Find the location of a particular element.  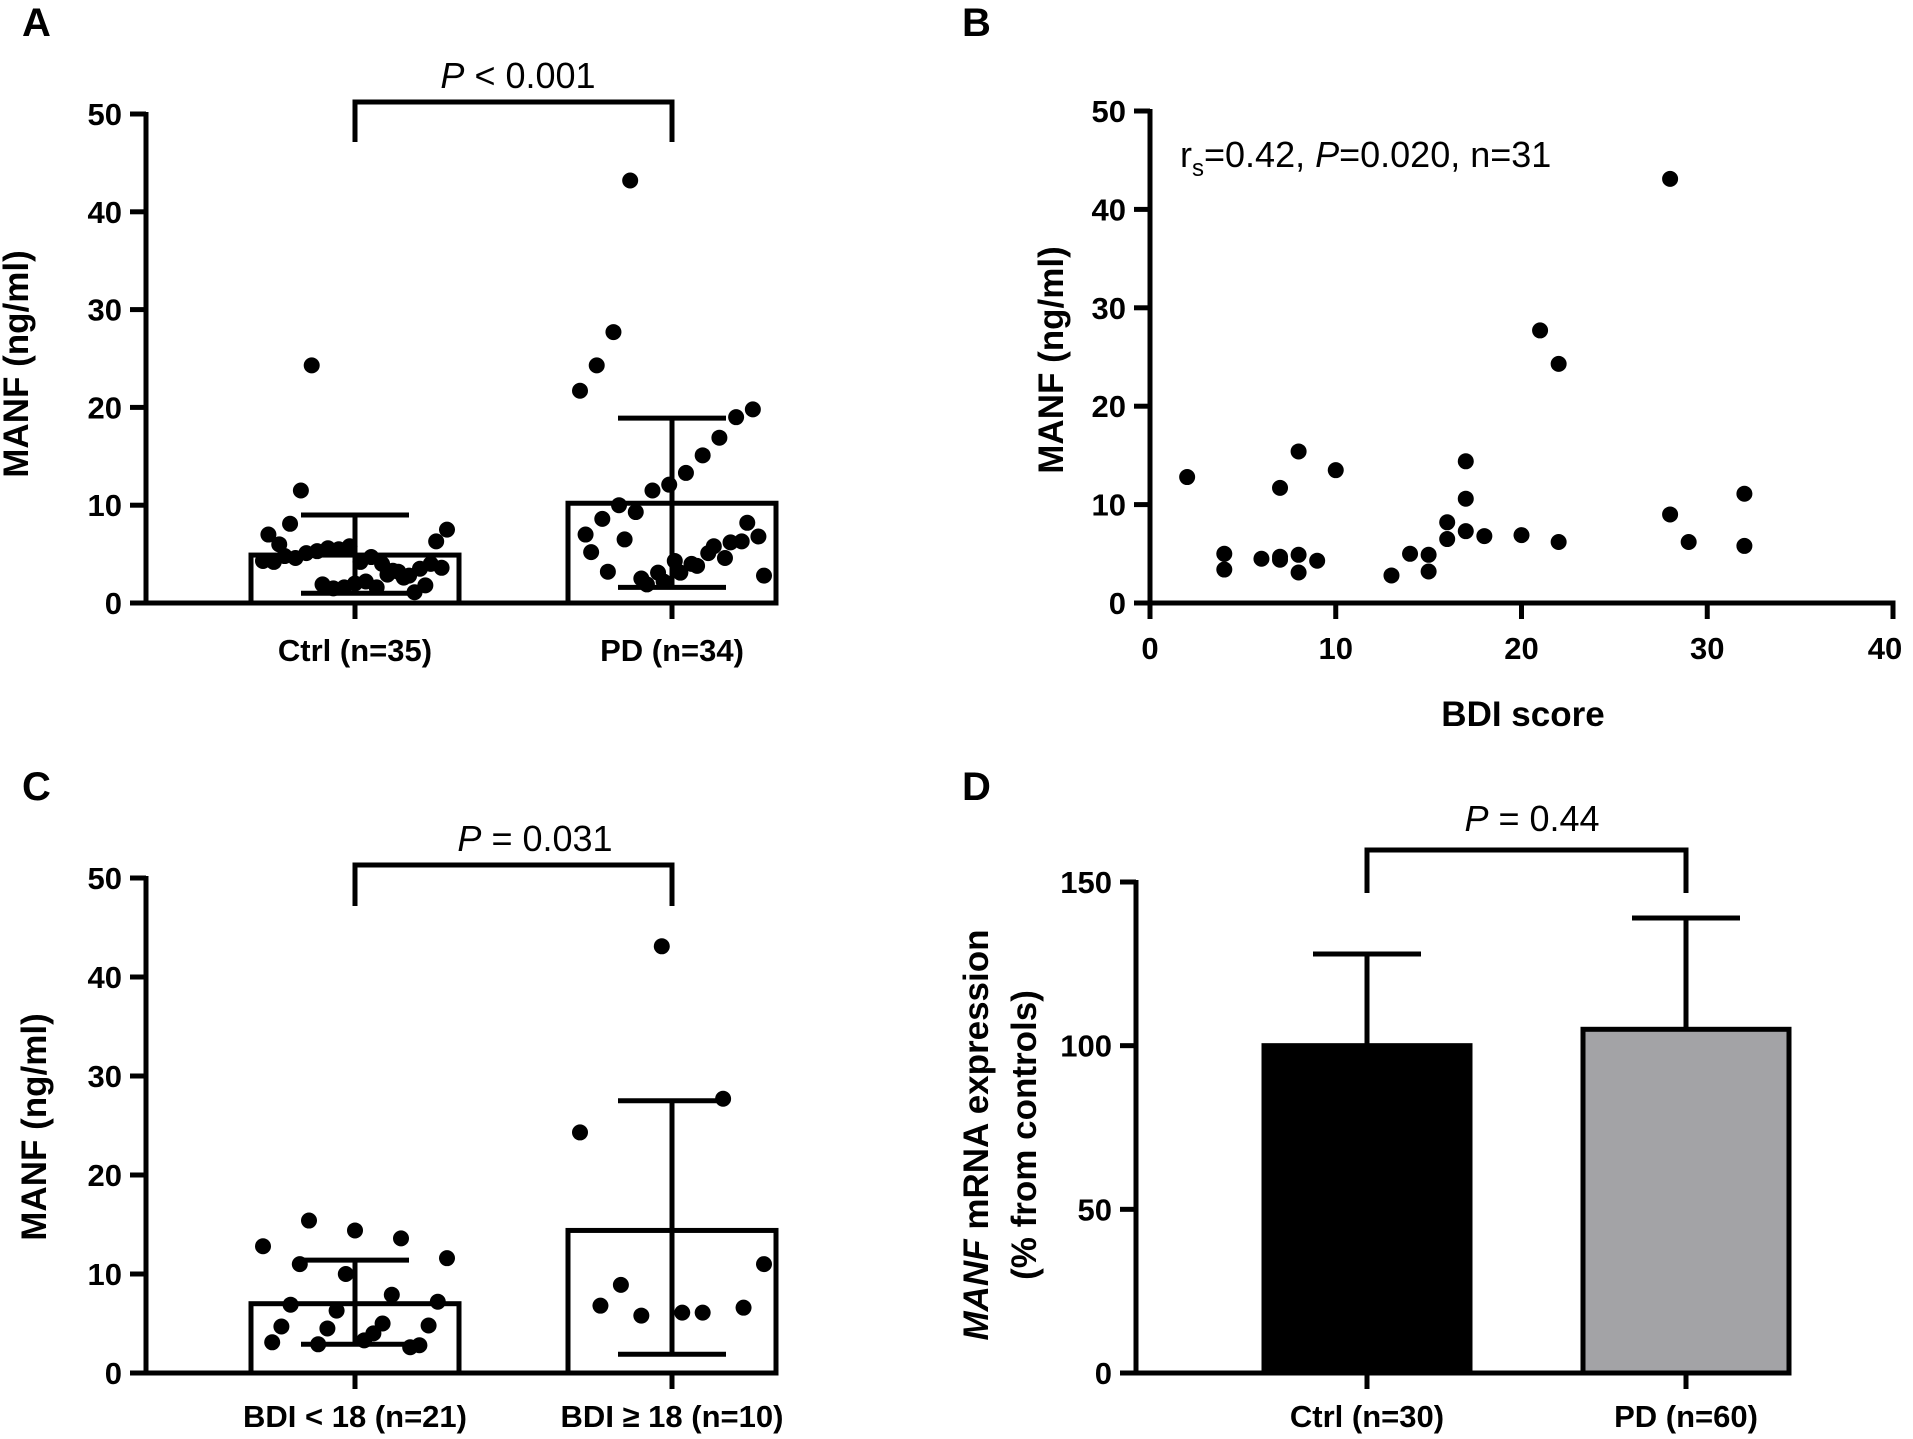

panel-d-stat: P = 0.44 is located at coordinates (1531, 818).